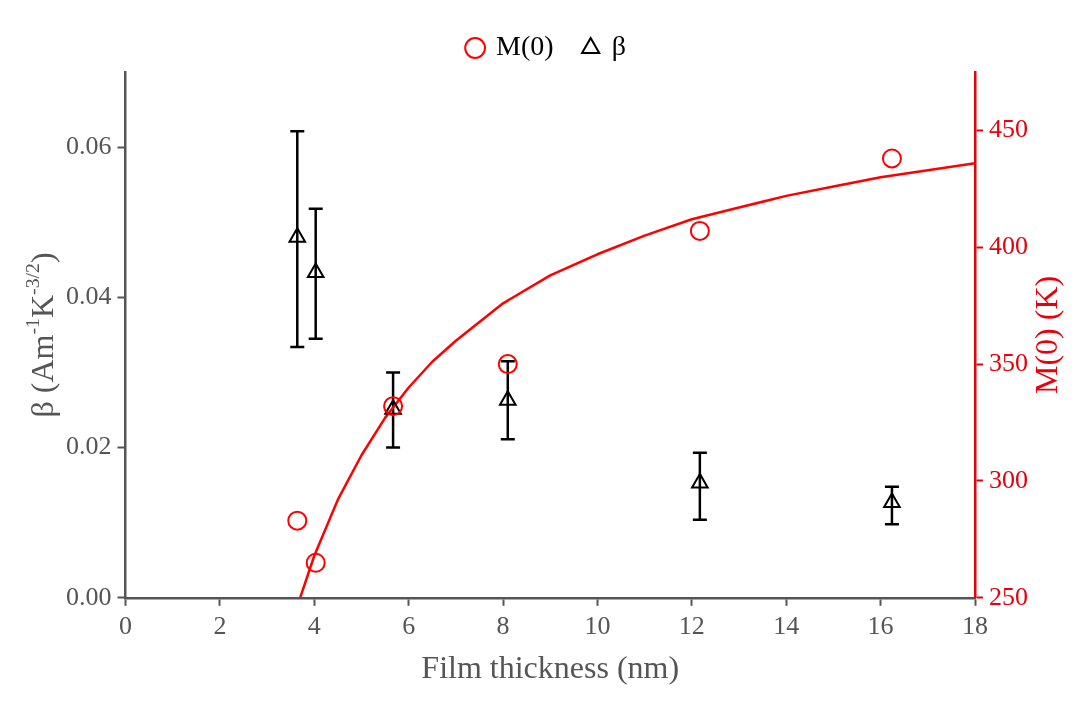 The height and width of the screenshot is (711, 1089). Describe the element at coordinates (786, 626) in the screenshot. I see `x-tick-label: 14` at that location.